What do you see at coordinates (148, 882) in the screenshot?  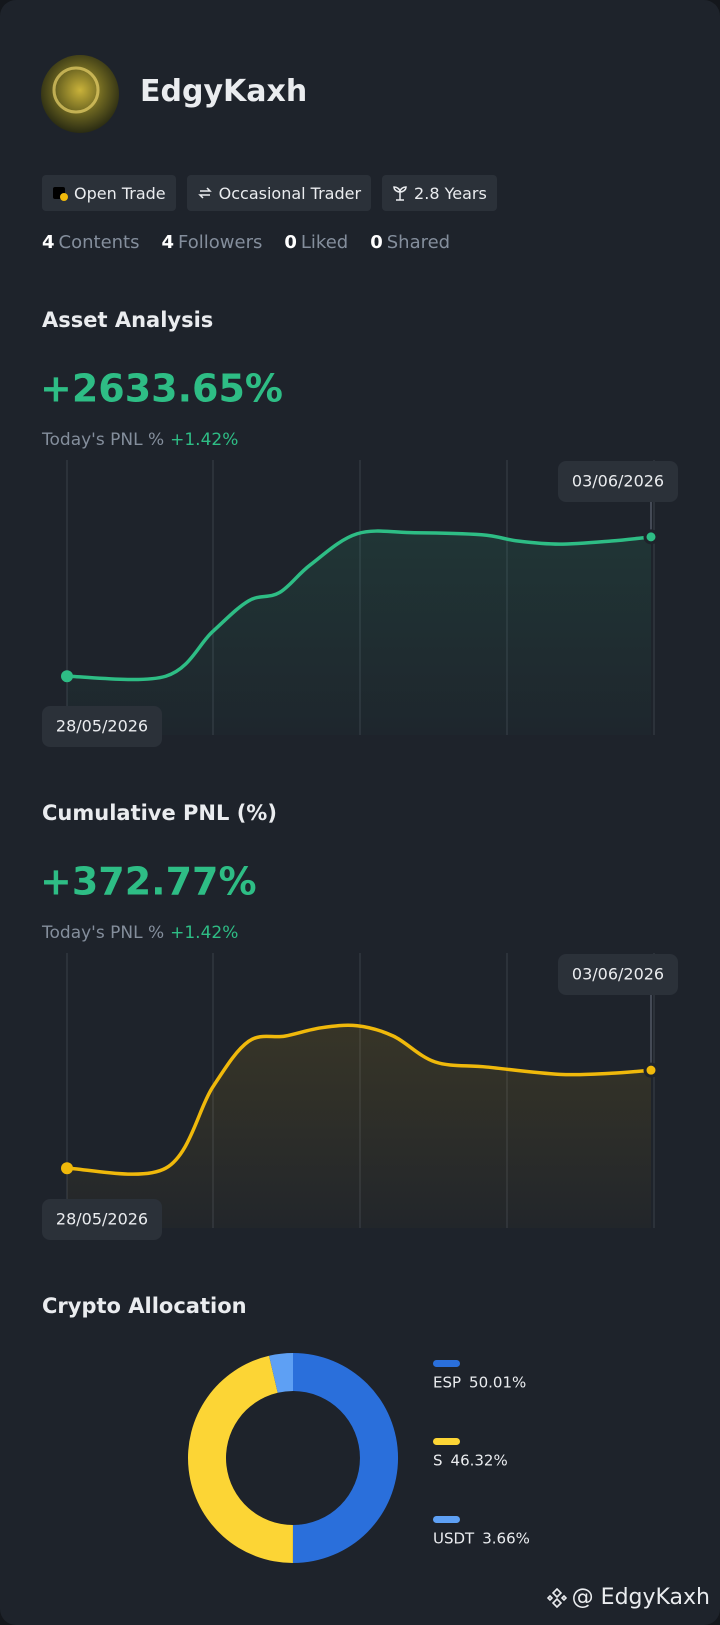 I see `headline-value: +372.77%` at bounding box center [148, 882].